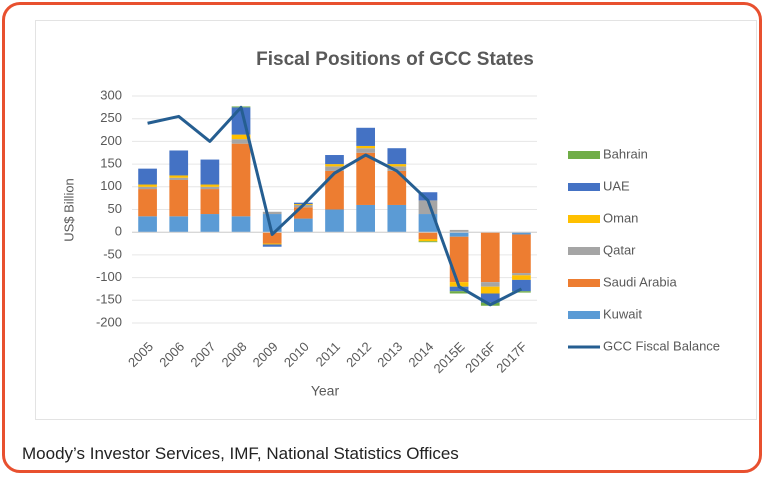 The width and height of the screenshot is (770, 479). I want to click on x-tick-label: 2011, so click(328, 354).